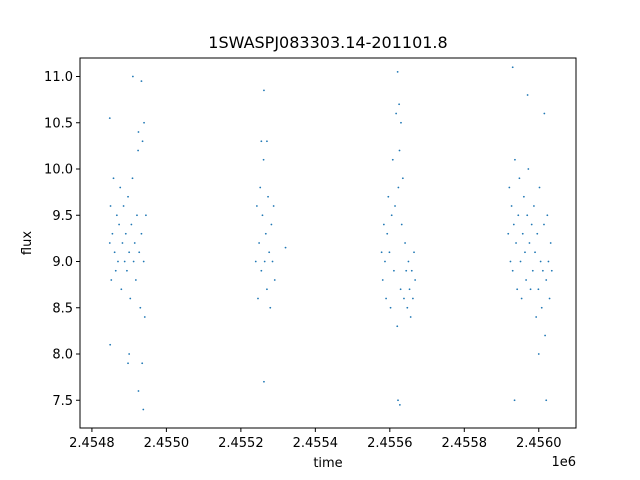 This screenshot has width=640, height=480. I want to click on x-tick-label: 2.4550, so click(167, 443).